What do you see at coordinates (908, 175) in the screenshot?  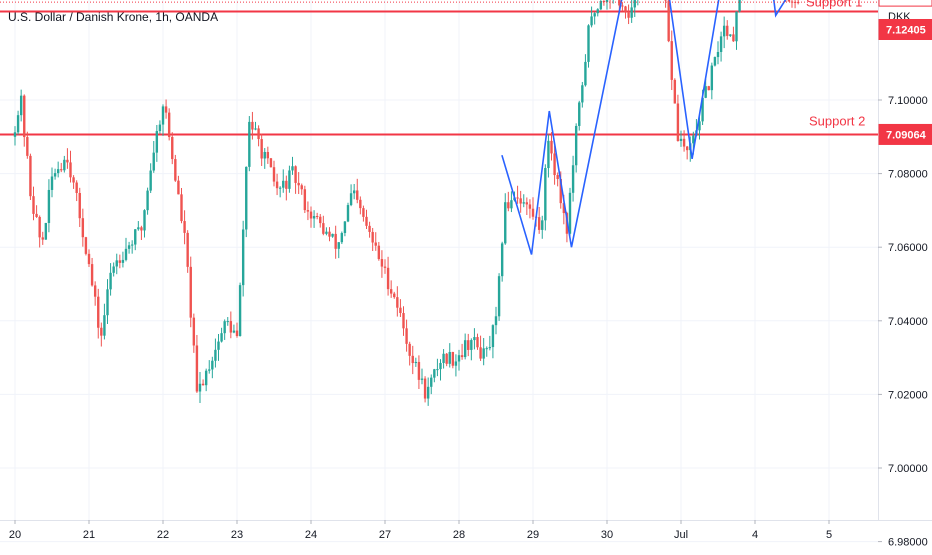 I see `y-tick-label: 7.08000` at bounding box center [908, 175].